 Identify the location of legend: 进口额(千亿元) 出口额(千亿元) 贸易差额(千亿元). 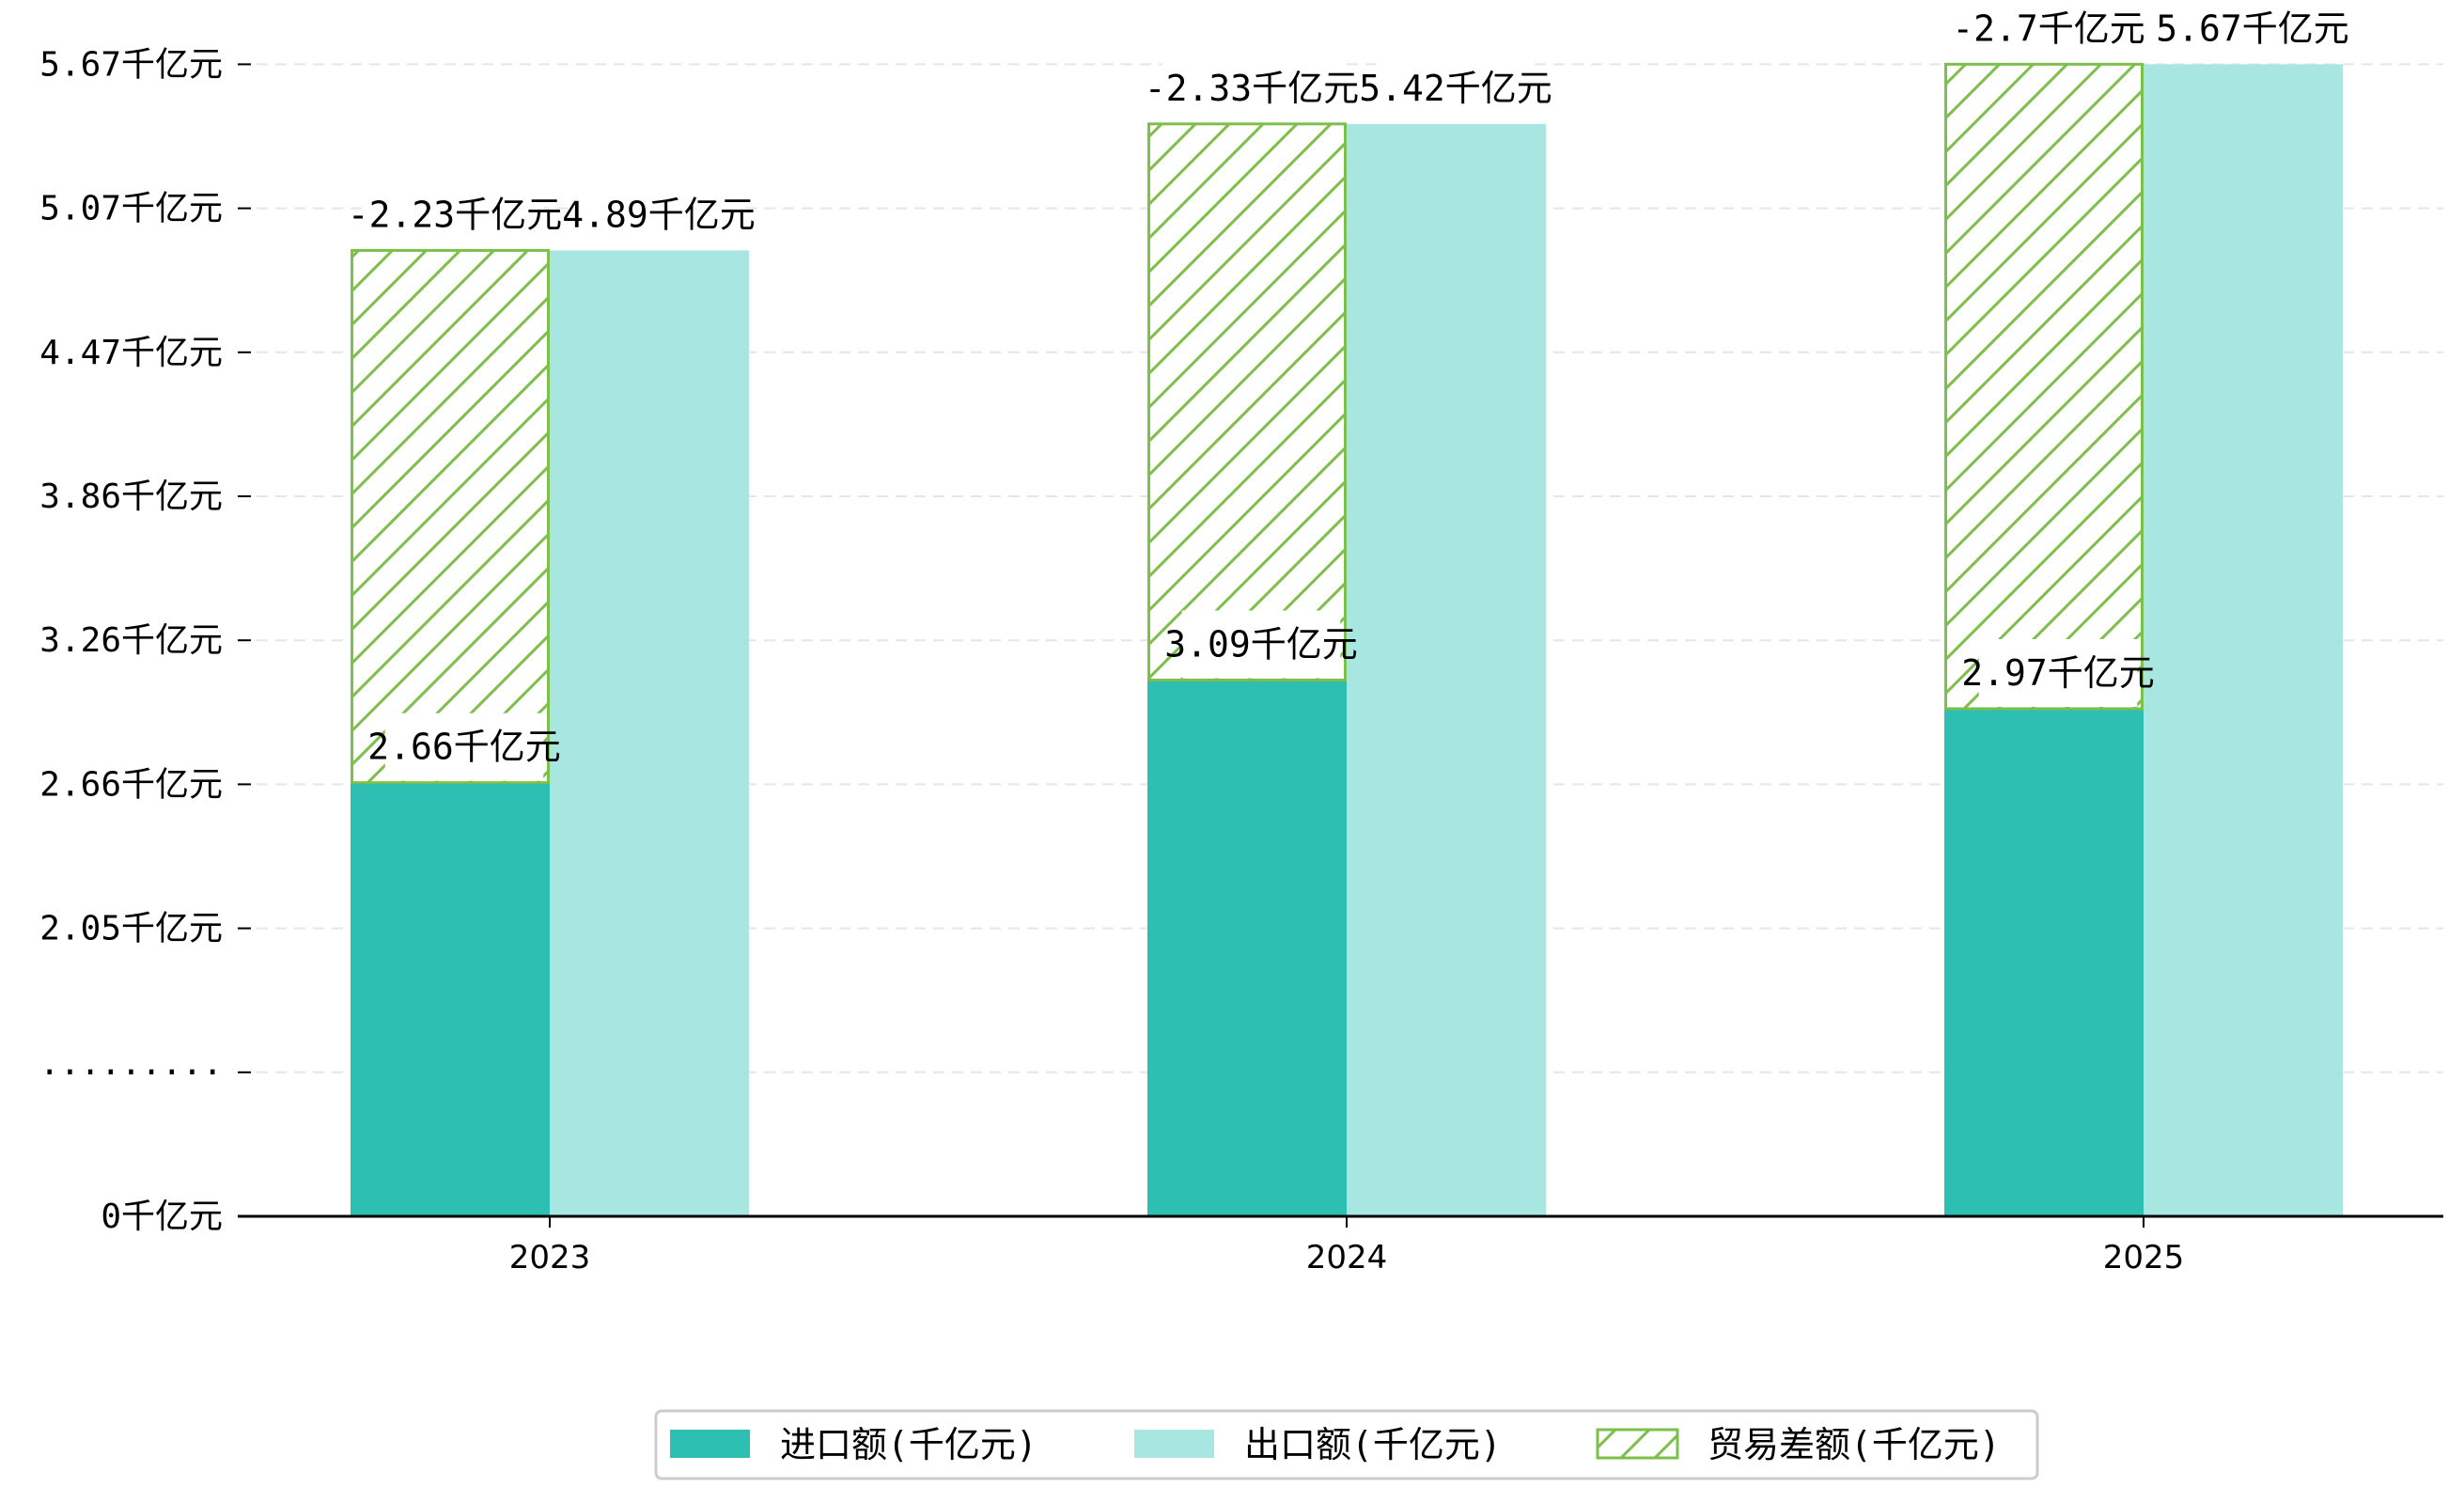
(1346, 1444).